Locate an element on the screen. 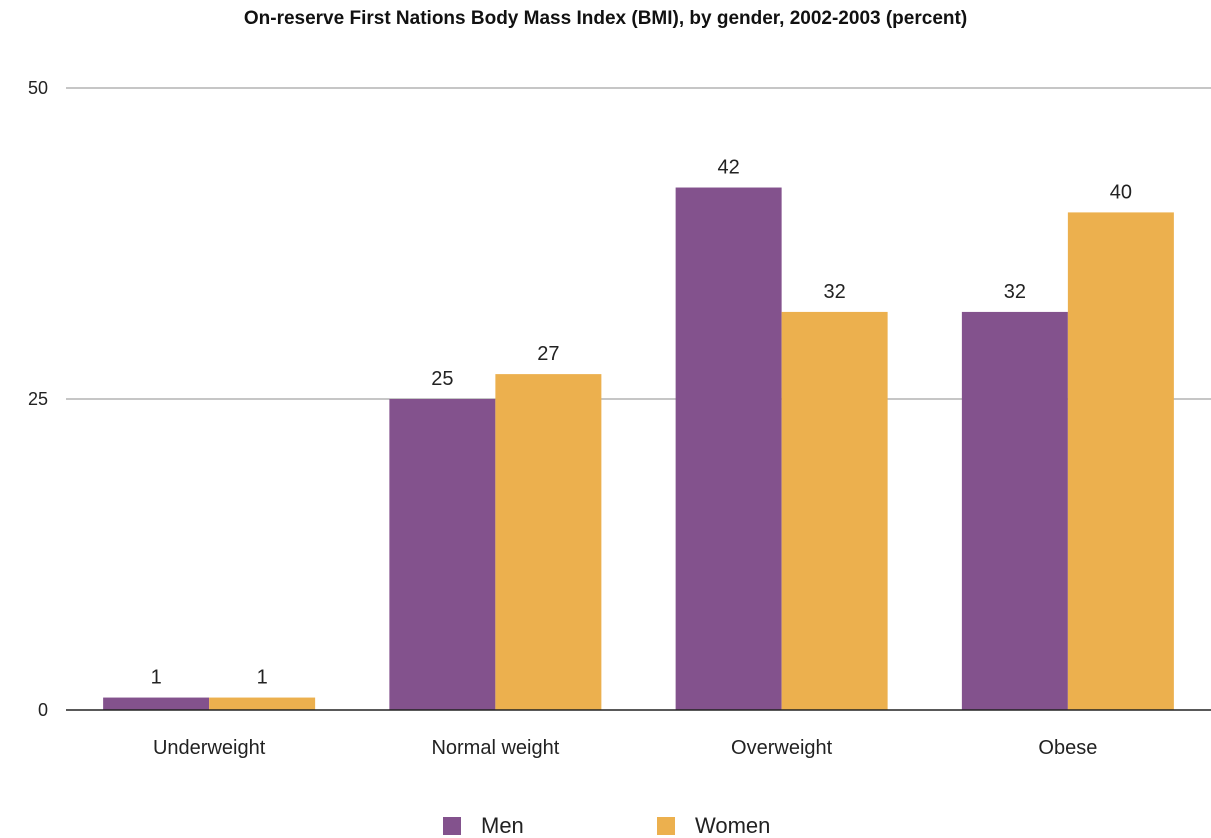  legend-item: Women is located at coordinates (713, 825).